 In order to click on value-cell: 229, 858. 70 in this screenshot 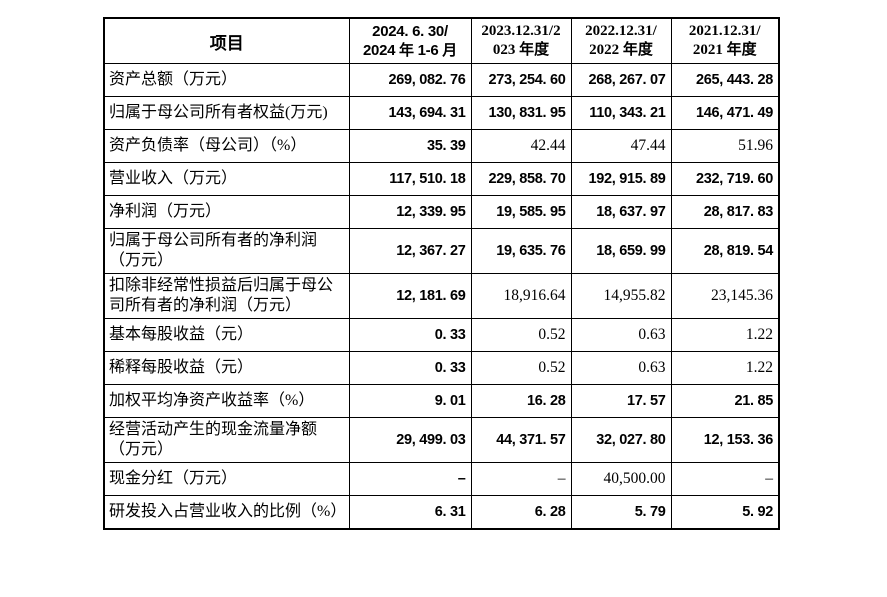, I will do `click(521, 179)`.